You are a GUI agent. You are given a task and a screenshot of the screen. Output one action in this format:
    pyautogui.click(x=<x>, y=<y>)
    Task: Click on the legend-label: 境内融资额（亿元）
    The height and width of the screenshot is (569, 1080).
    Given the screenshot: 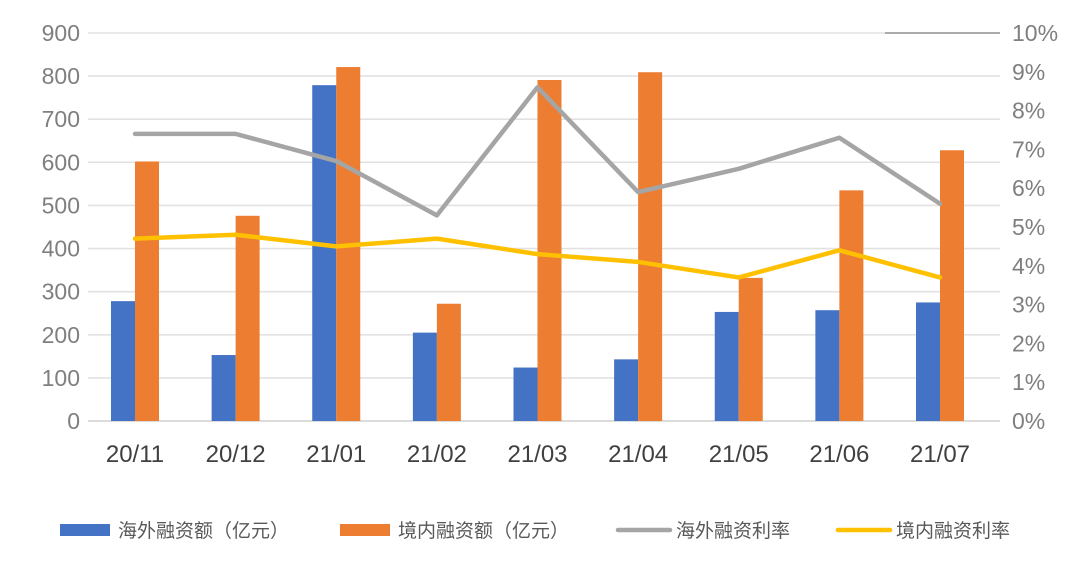 What is the action you would take?
    pyautogui.click(x=483, y=531)
    